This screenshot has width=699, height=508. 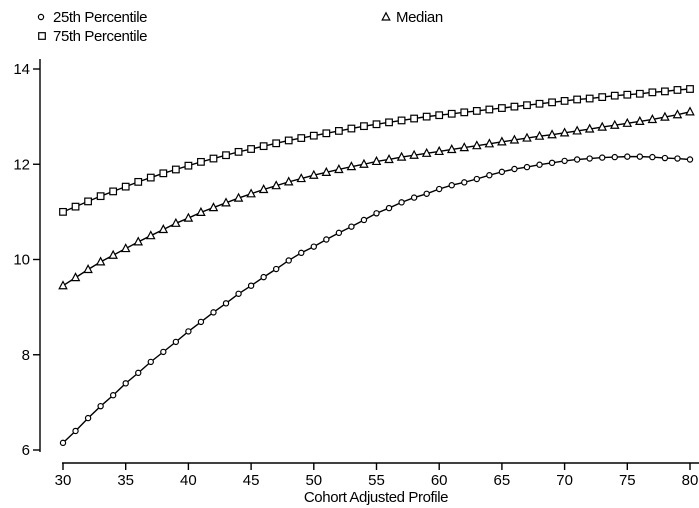 What do you see at coordinates (92, 17) in the screenshot?
I see `legend-item: 25th Percentile` at bounding box center [92, 17].